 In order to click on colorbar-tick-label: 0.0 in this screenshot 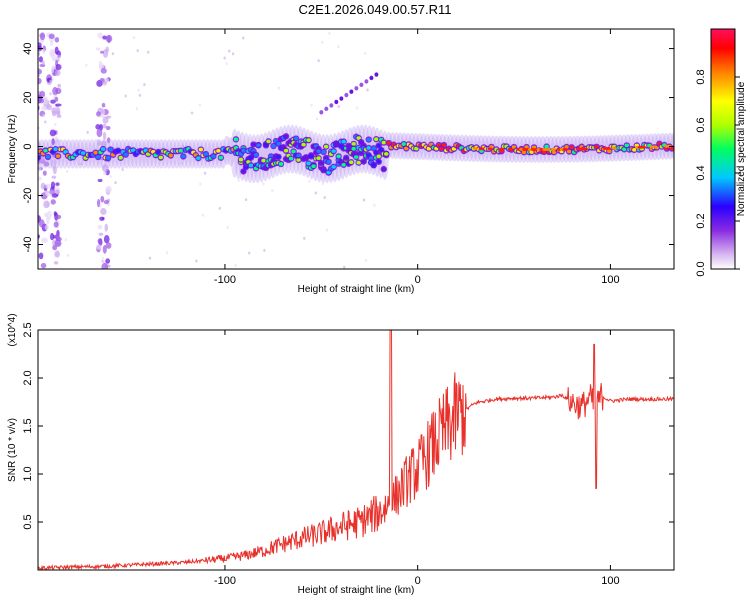, I will do `click(701, 268)`.